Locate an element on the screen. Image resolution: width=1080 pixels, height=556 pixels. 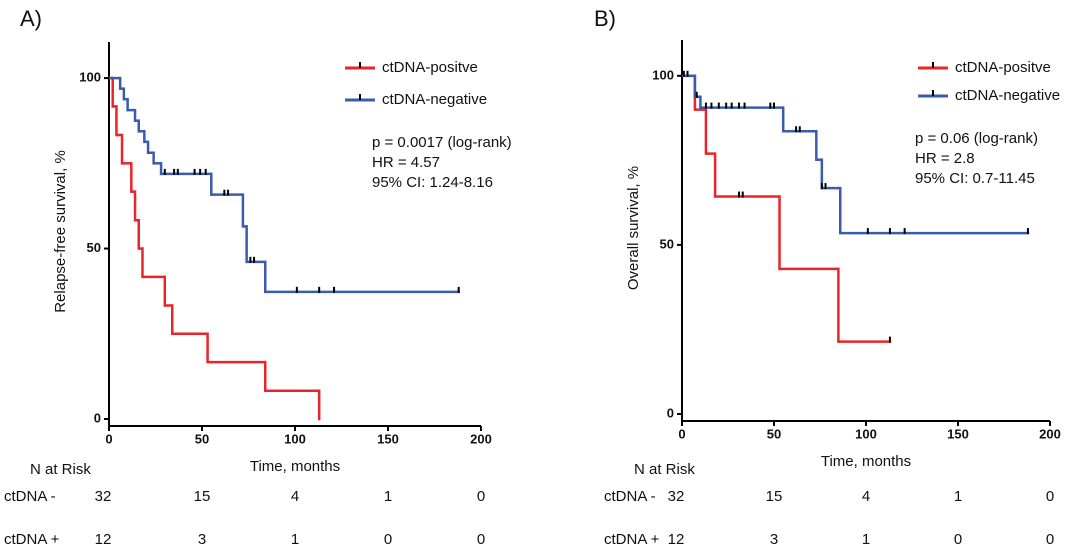
annotation: HR = 2.8 is located at coordinates (945, 158).